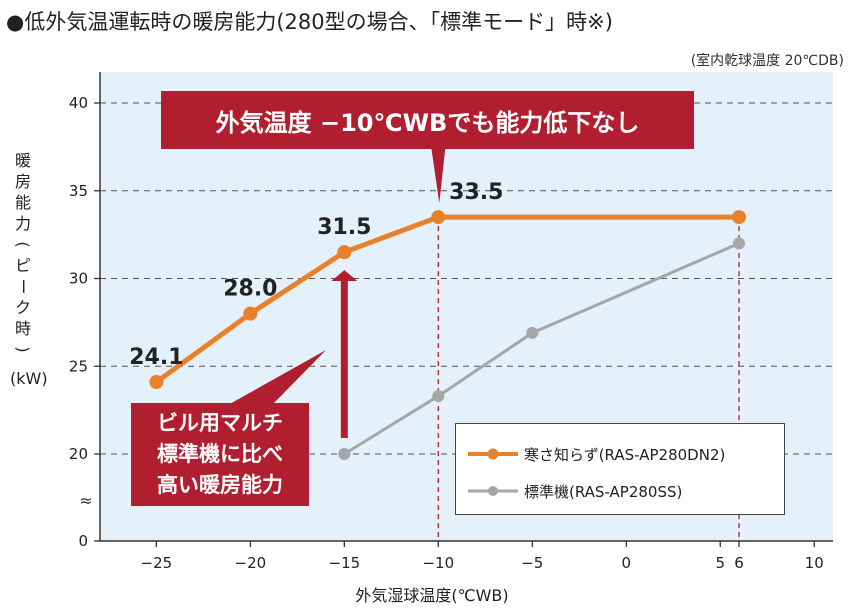  What do you see at coordinates (78, 191) in the screenshot?
I see `y-tick-label: 35` at bounding box center [78, 191].